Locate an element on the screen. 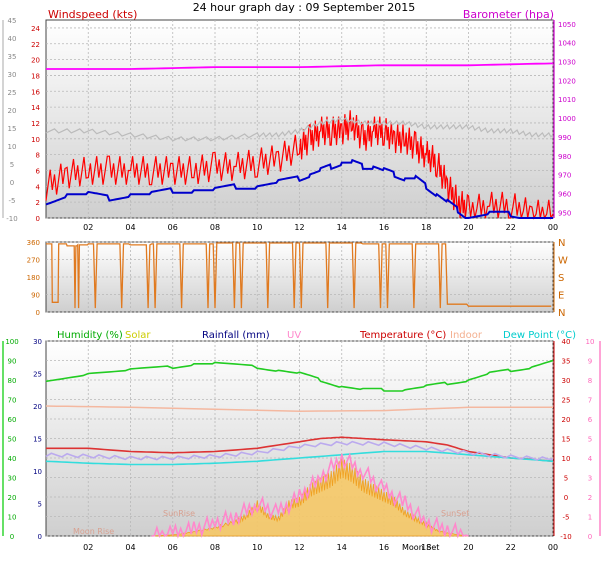  compass-label: N is located at coordinates (561, 313).